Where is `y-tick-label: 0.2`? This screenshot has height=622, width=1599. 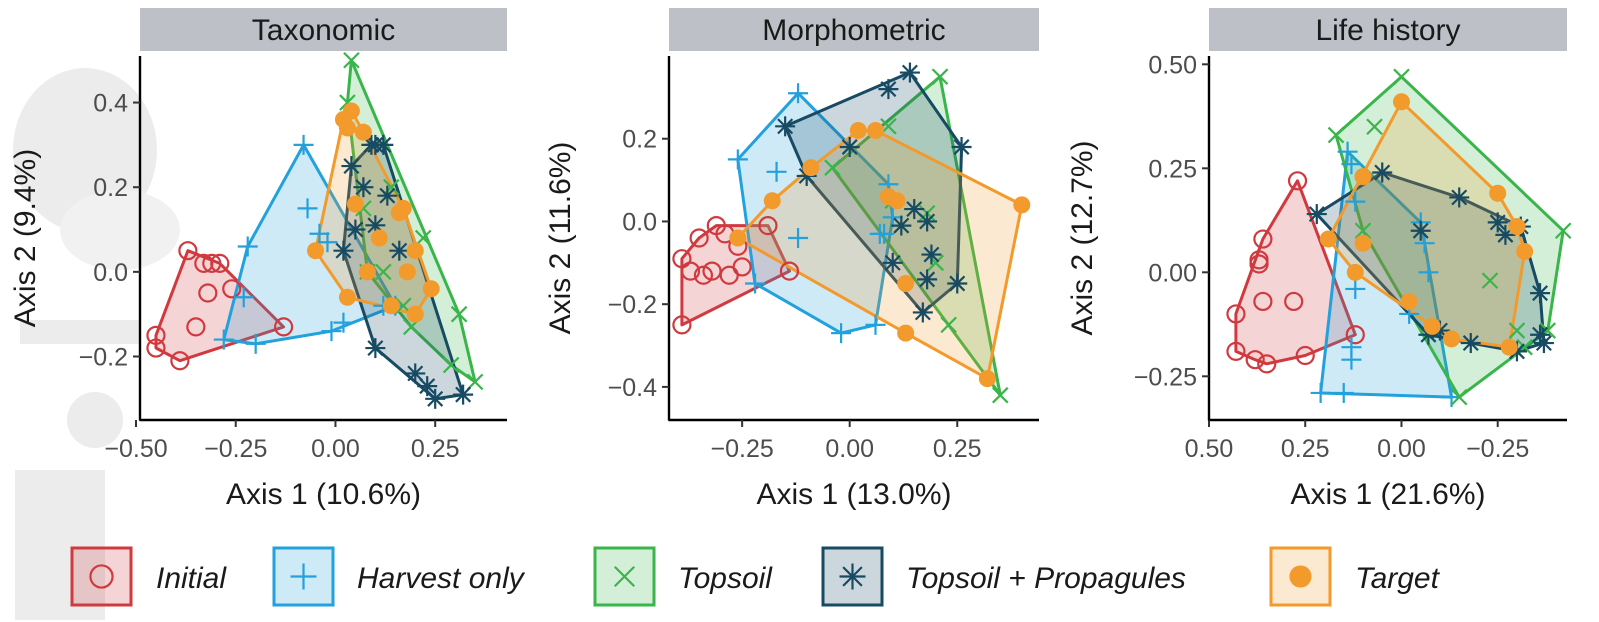 y-tick-label: 0.2 is located at coordinates (639, 140).